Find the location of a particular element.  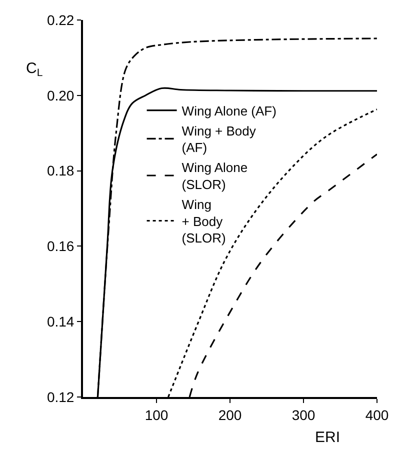

legend-label: Wing + Body (SLOR) is located at coordinates (204, 221).